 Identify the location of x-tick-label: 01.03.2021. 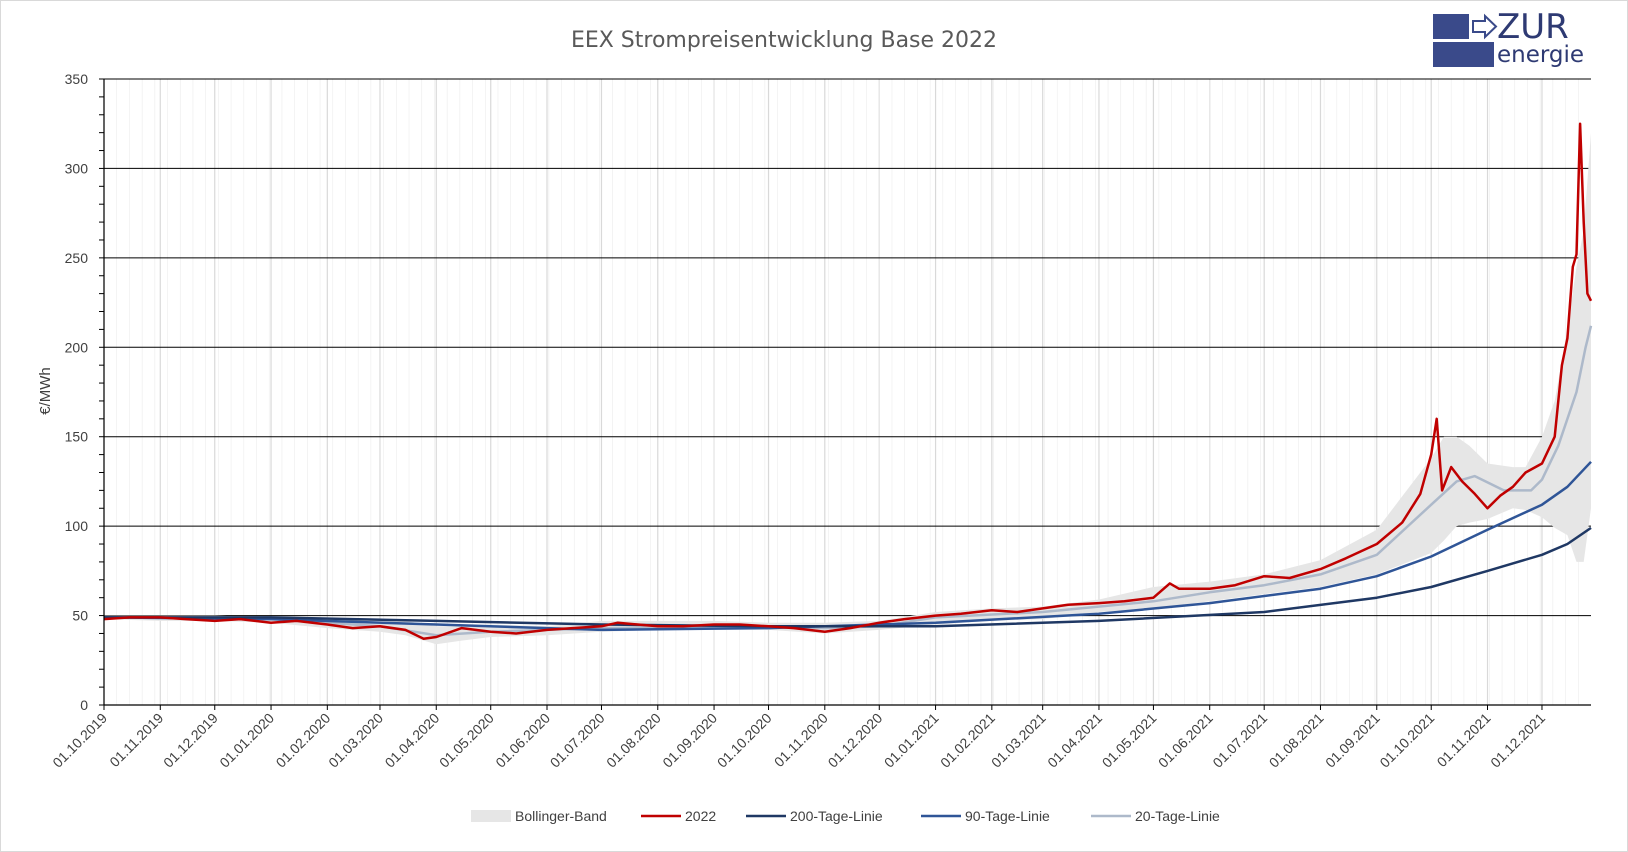
(1018, 740).